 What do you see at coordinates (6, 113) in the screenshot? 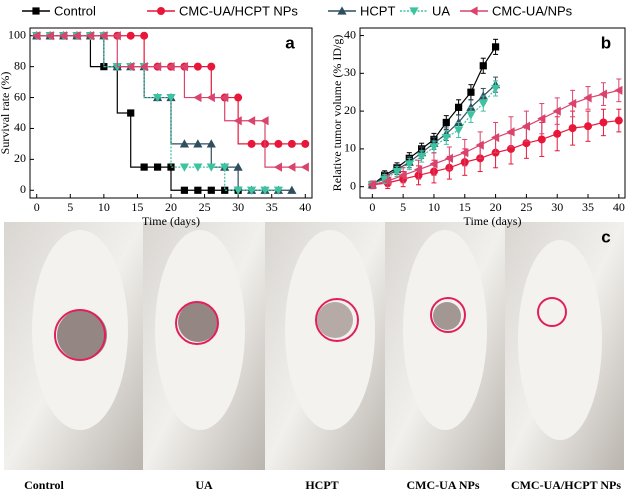
I see `y-axis-label: Survival rate (%)` at bounding box center [6, 113].